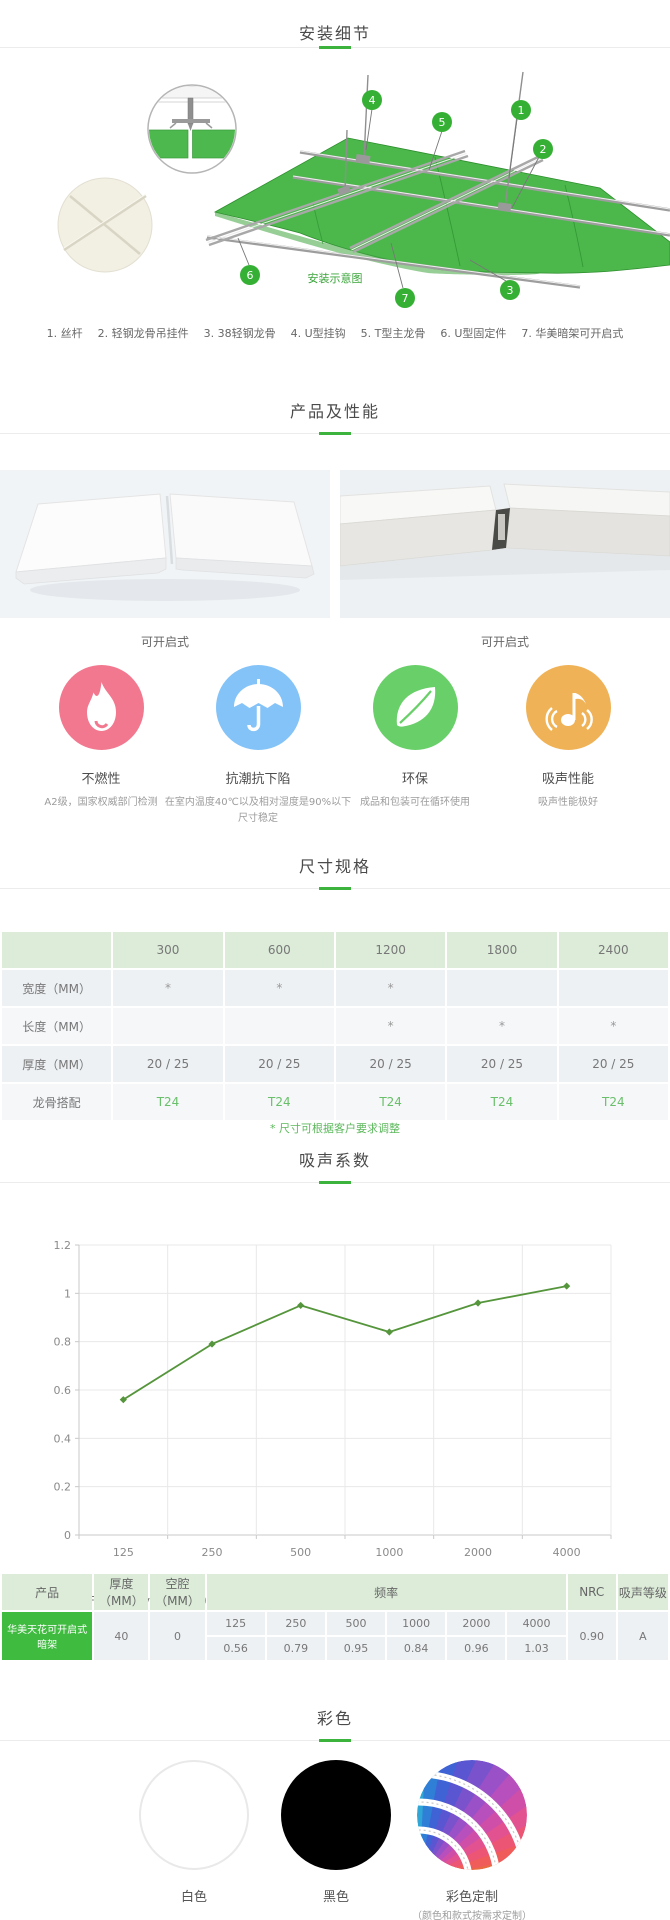 The width and height of the screenshot is (670, 1920). I want to click on feature-eco-friendly: 环保 成品和包装可在循环使用, so click(415, 738).